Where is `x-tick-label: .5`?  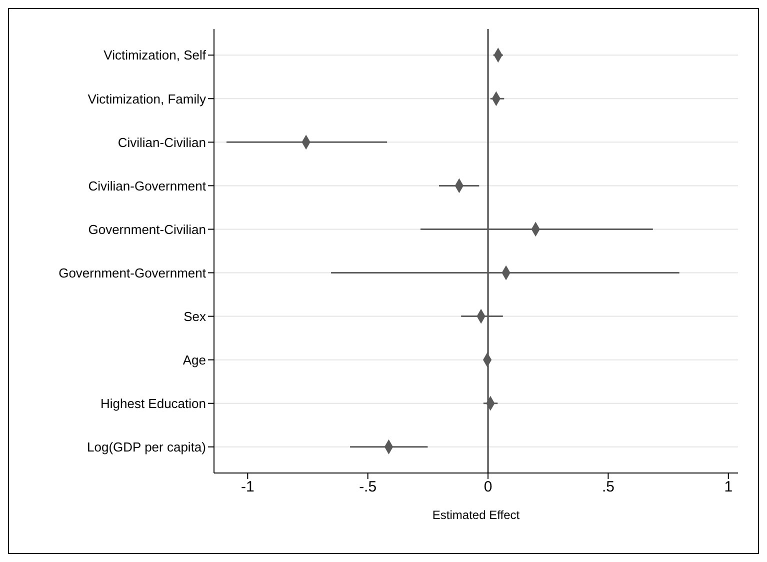 x-tick-label: .5 is located at coordinates (608, 487).